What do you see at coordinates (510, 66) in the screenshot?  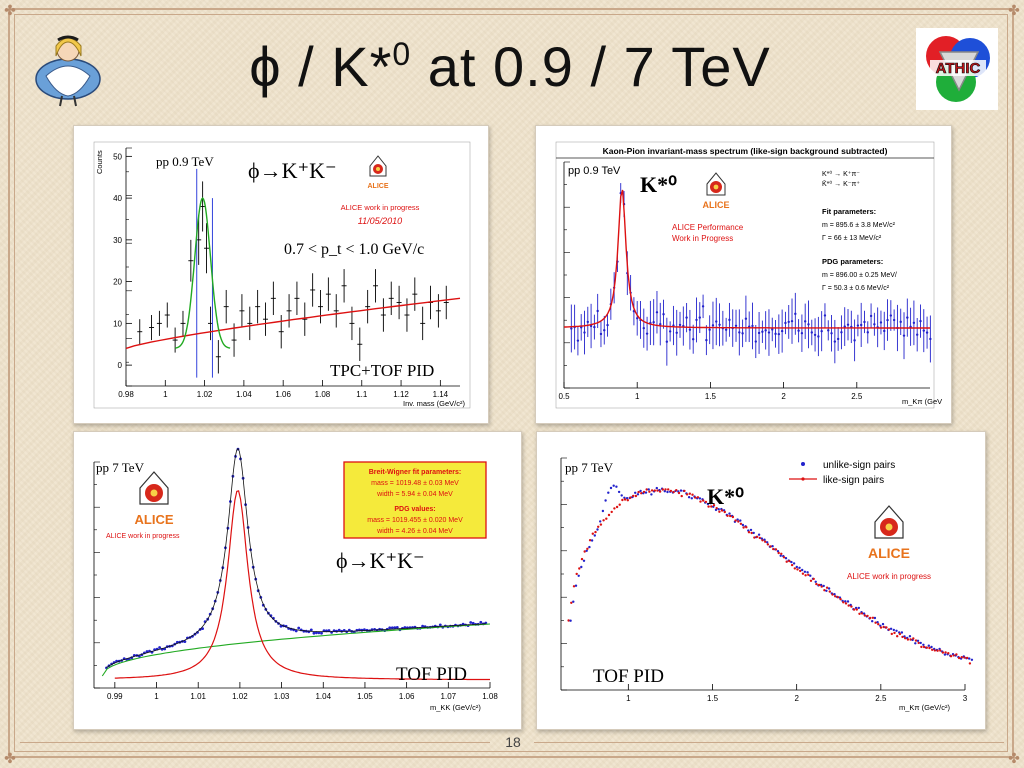 I see `slide-title: ϕ / K*0 at 0.9 / 7 TeV` at bounding box center [510, 66].